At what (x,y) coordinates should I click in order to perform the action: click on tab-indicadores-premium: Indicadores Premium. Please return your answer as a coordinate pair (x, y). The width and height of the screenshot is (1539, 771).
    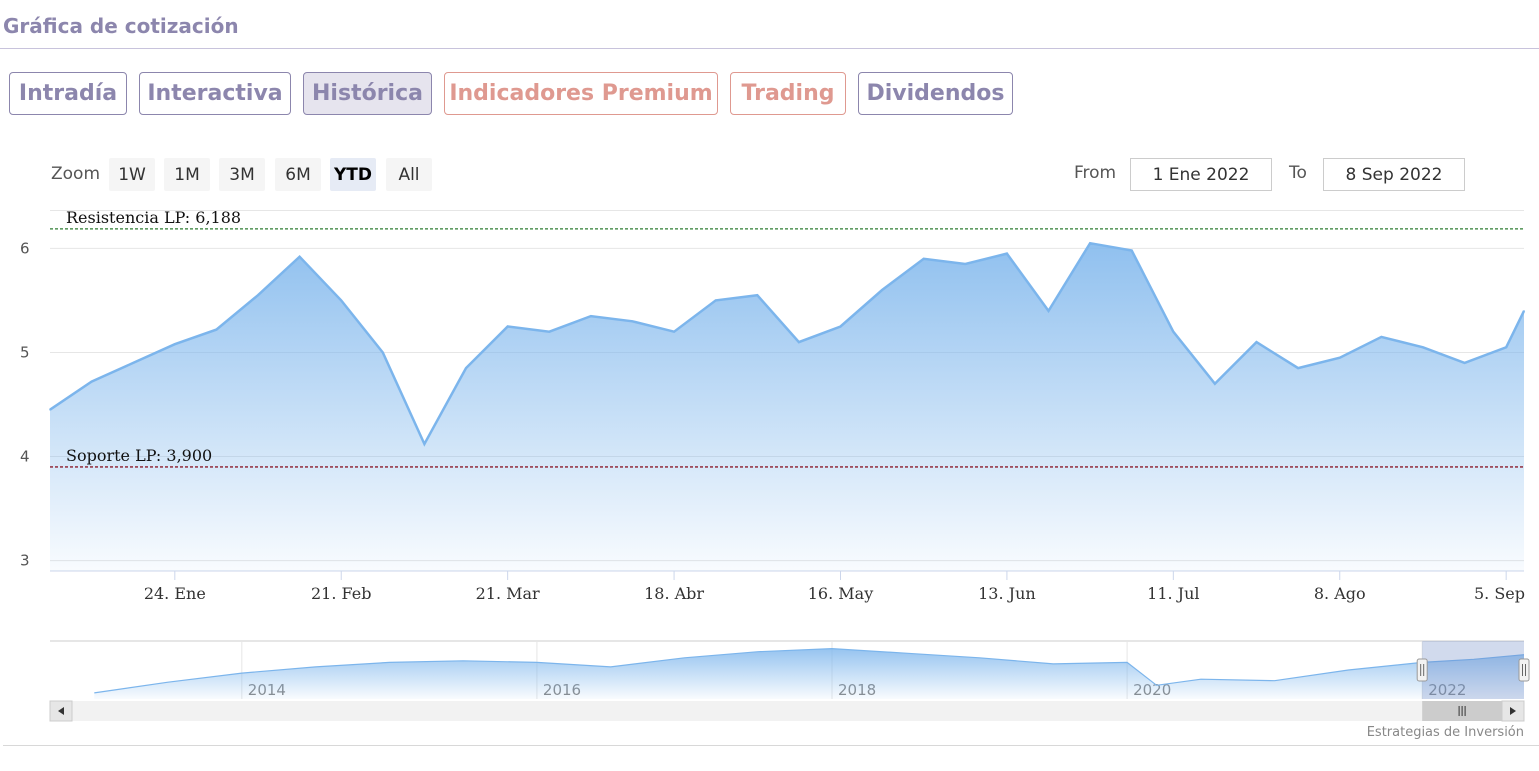
    Looking at the image, I should click on (581, 93).